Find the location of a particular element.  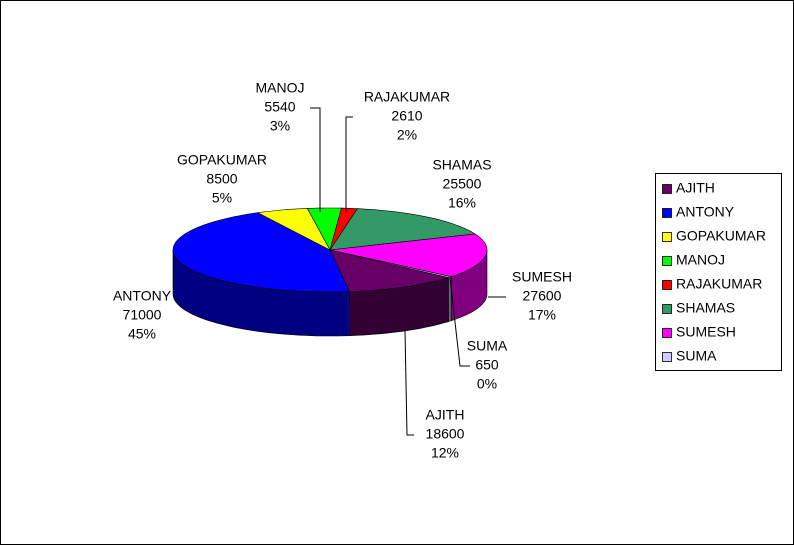

data-label-value: 25500 is located at coordinates (462, 184).